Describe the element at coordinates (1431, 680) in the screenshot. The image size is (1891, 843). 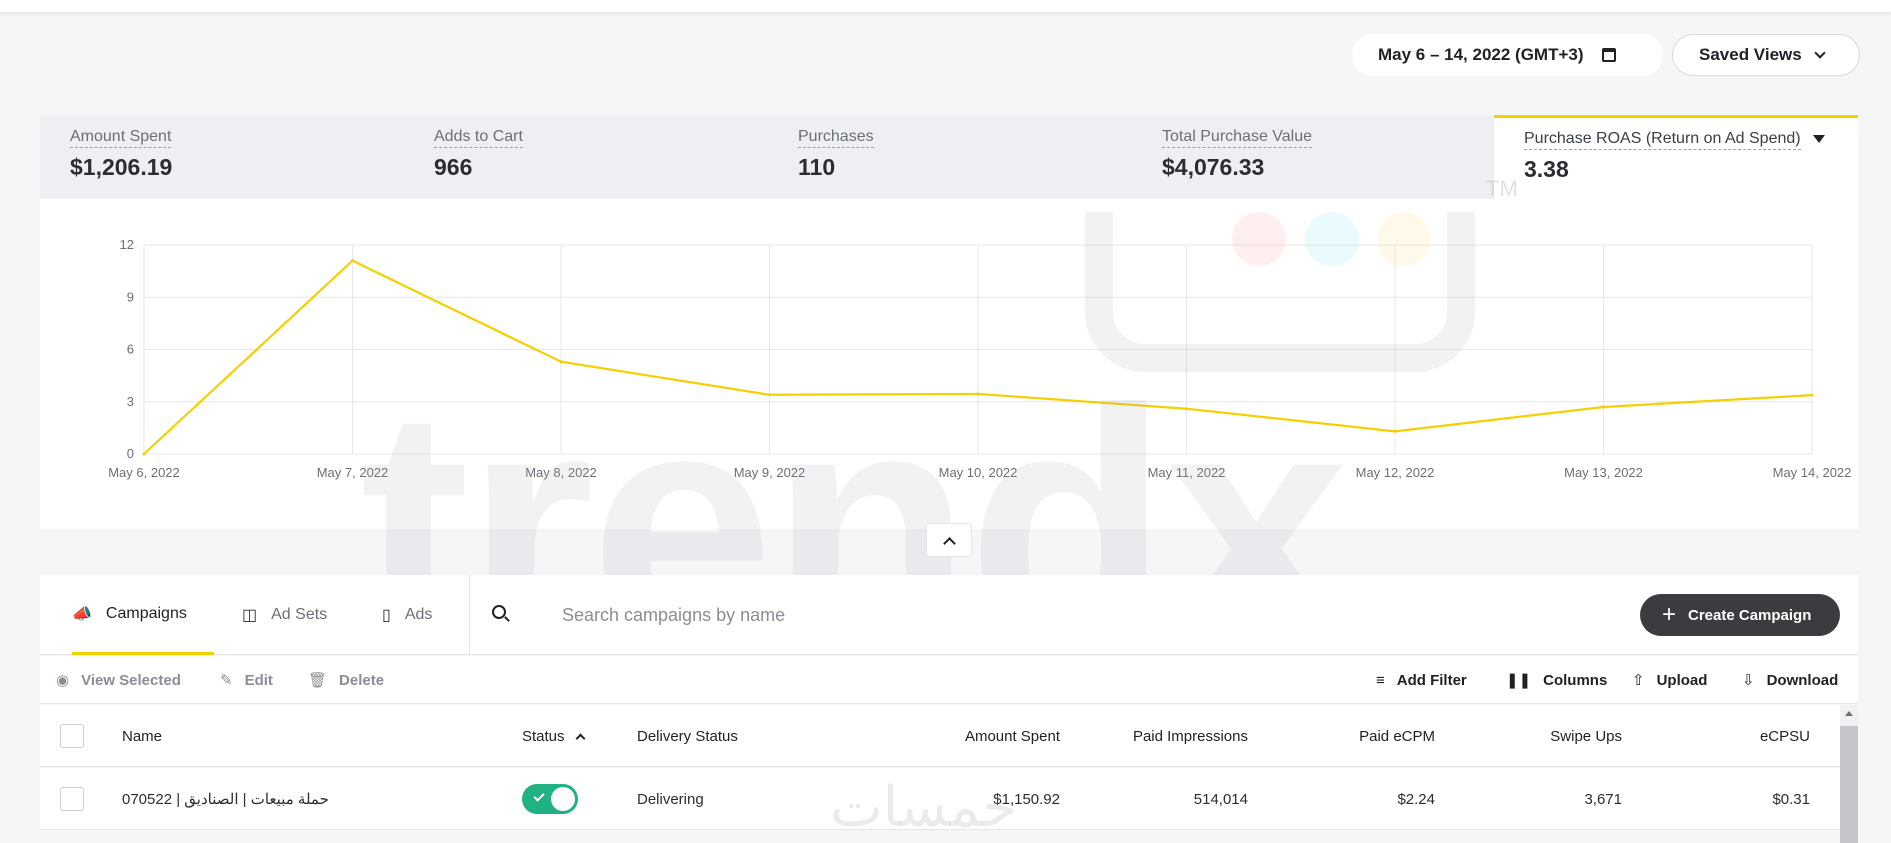
I see `action-label: Add Filter` at that location.